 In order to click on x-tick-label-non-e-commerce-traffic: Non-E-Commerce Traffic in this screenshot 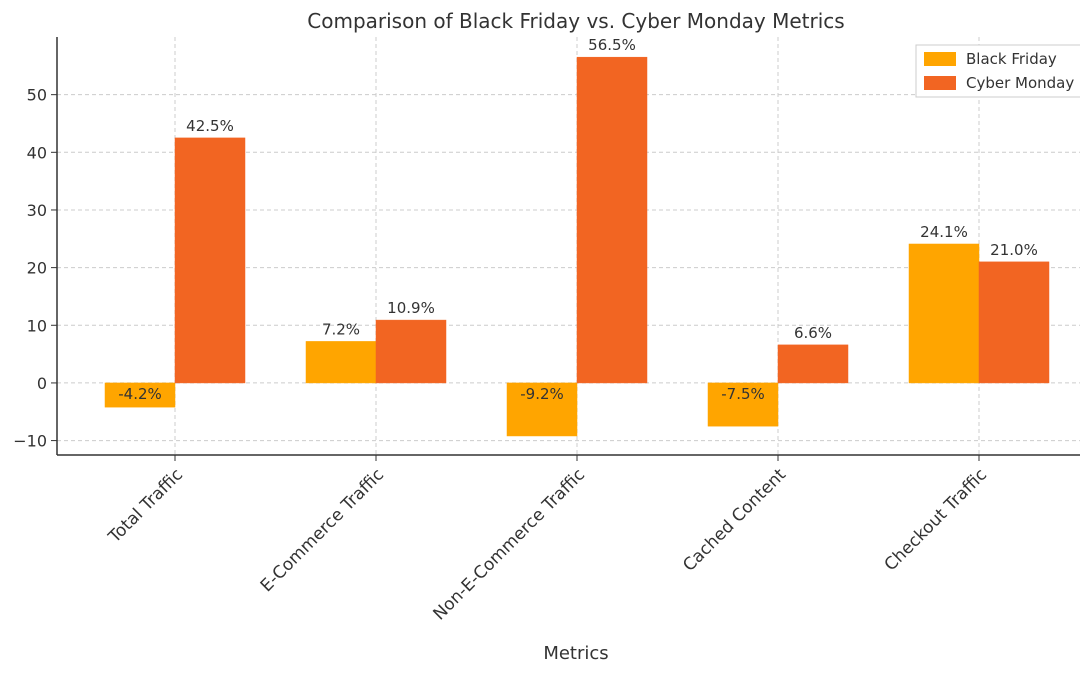, I will do `click(509, 545)`.